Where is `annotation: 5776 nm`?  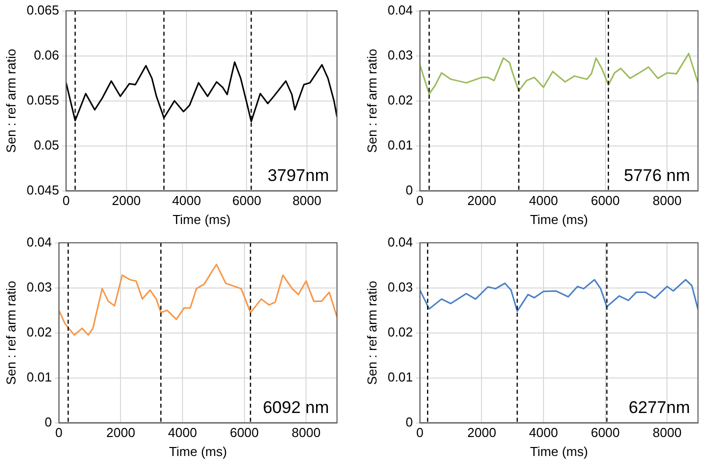
annotation: 5776 nm is located at coordinates (657, 175).